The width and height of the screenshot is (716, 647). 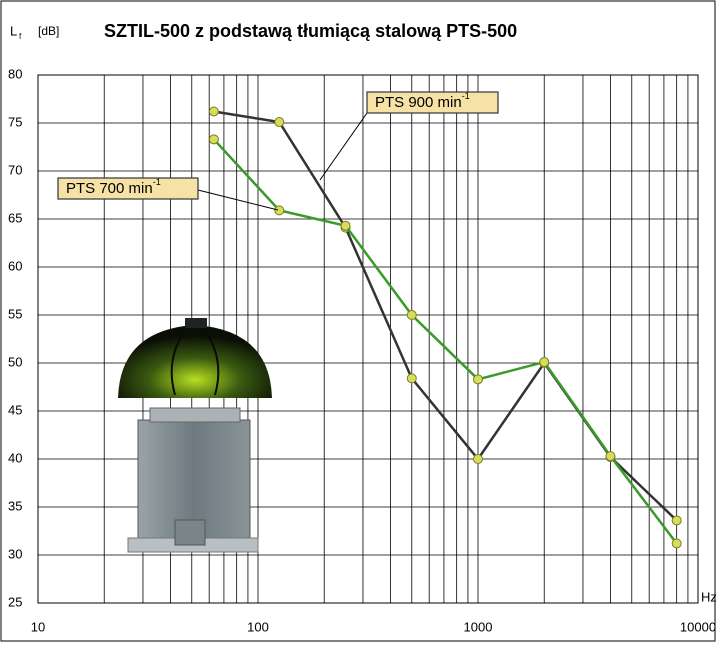 I want to click on y-tick-label: 80, so click(x=15, y=73).